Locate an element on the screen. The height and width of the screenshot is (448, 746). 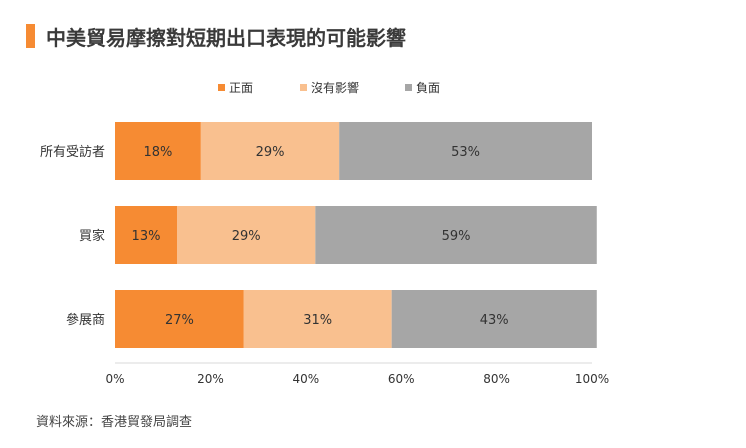
data-label: 43% is located at coordinates (494, 320).